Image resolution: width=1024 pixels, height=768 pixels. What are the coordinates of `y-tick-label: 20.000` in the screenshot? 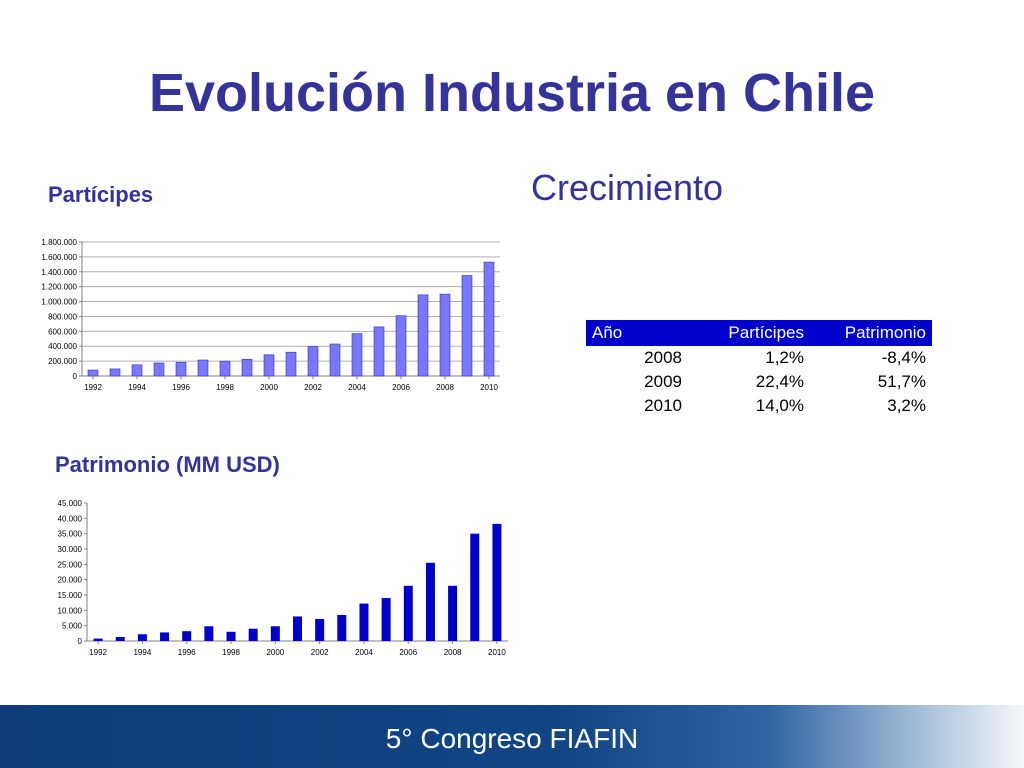 It's located at (70, 580).